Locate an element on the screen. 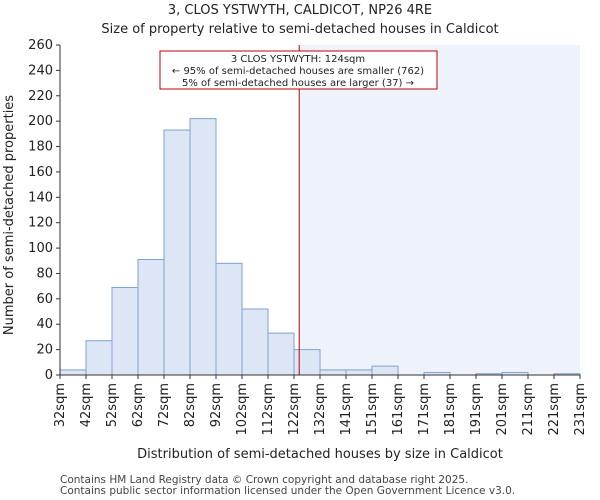 This screenshot has height=500, width=600. y-tick-label: 80 is located at coordinates (44, 273).